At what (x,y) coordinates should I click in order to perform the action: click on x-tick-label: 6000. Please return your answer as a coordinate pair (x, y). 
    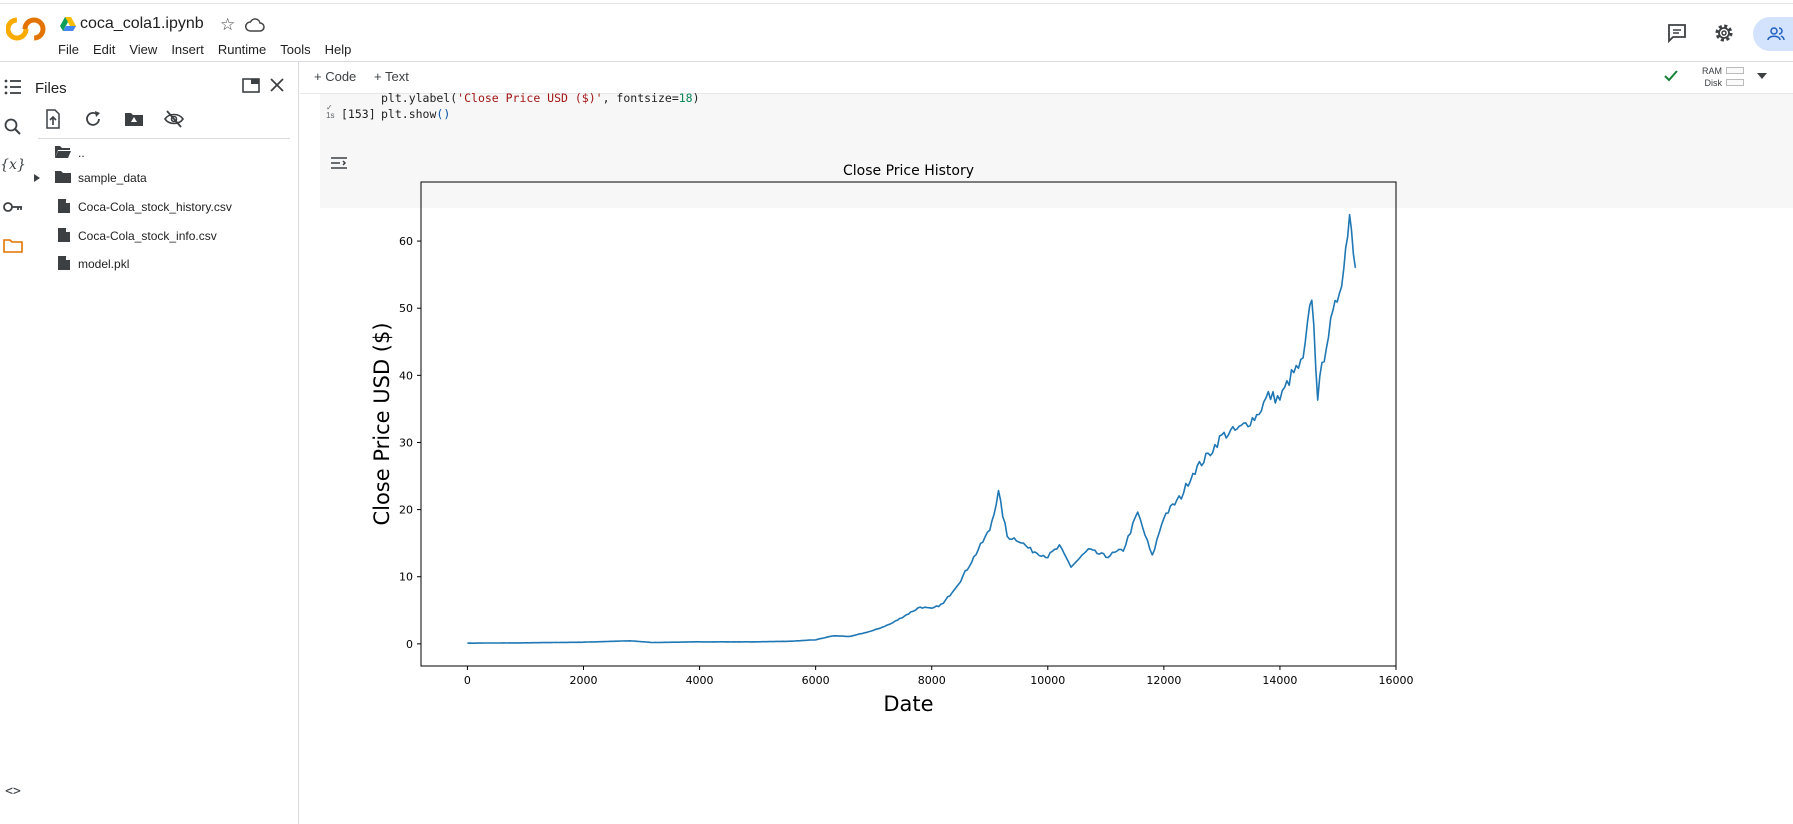
    Looking at the image, I should click on (816, 680).